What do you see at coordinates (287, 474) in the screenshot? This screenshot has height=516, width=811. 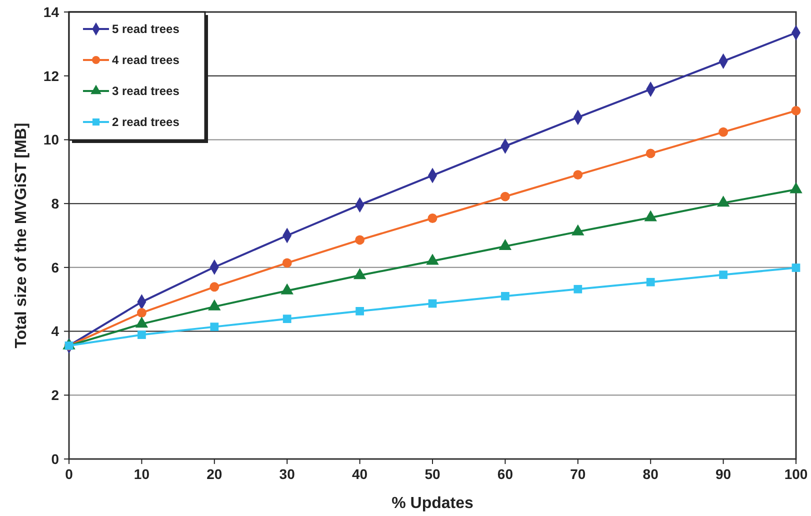 I see `x-tick-label: 30` at bounding box center [287, 474].